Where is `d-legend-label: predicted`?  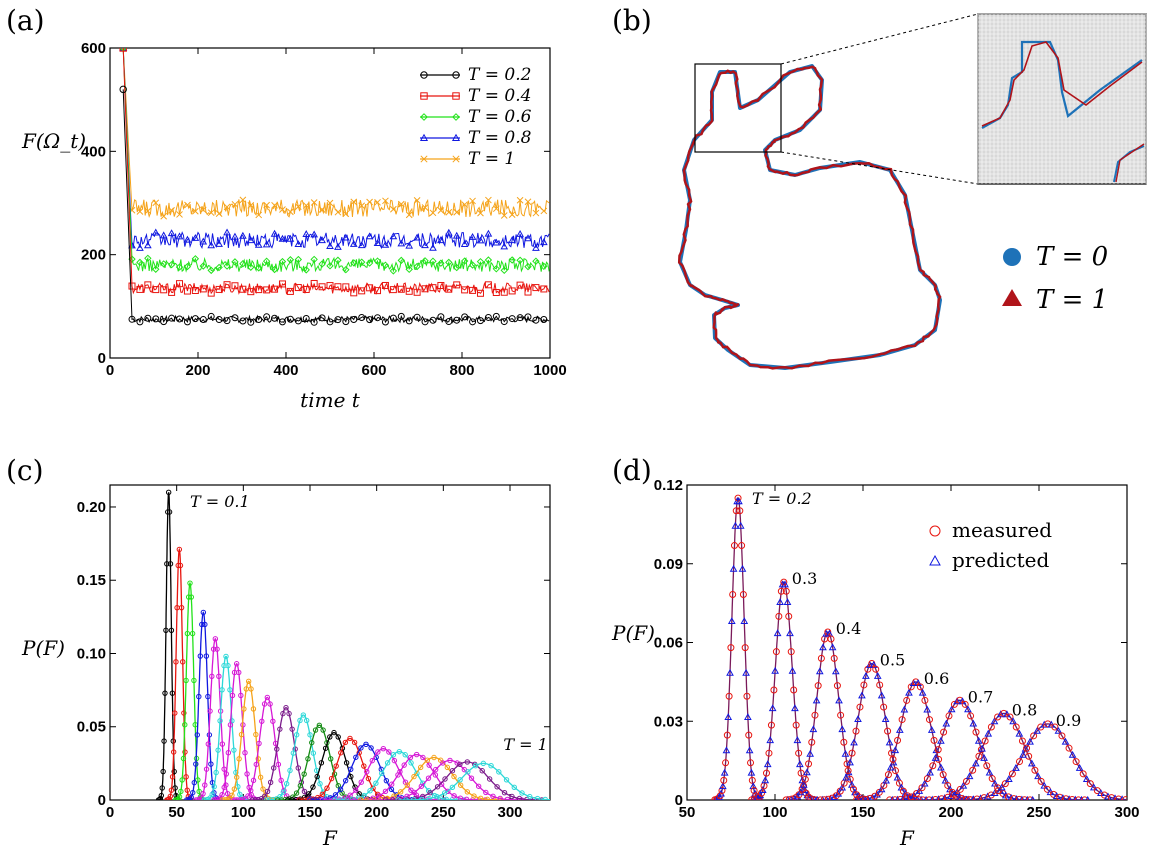
d-legend-label: predicted is located at coordinates (1000, 560).